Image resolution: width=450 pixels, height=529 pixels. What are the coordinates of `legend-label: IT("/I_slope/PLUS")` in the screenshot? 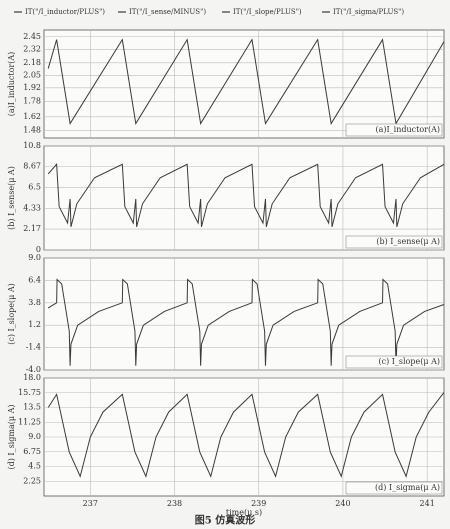 It's located at (267, 12).